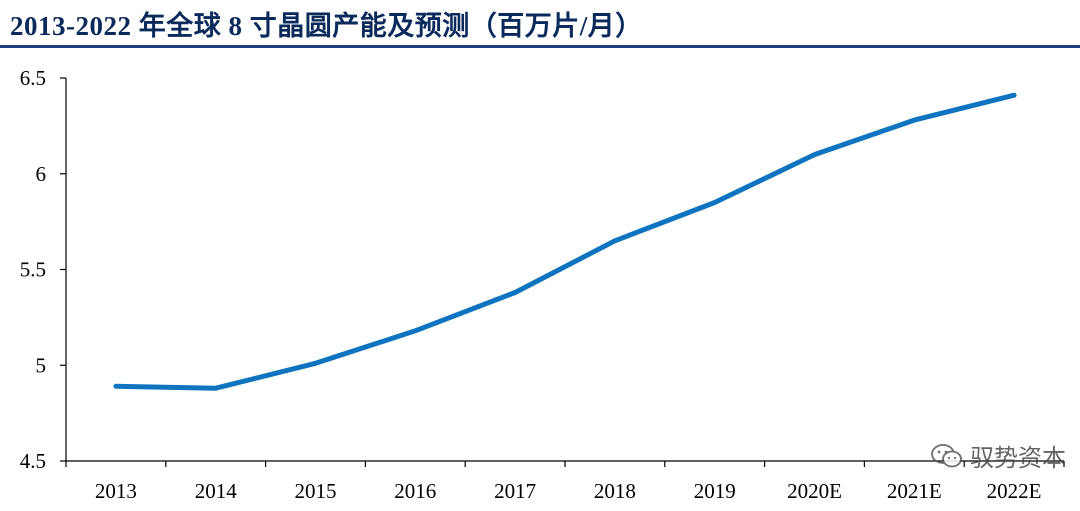 The height and width of the screenshot is (511, 1080). I want to click on y-tick-label: 5, so click(41, 365).